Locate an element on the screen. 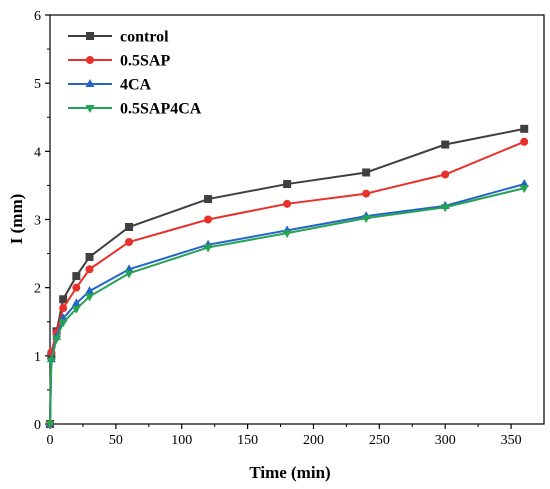 The width and height of the screenshot is (550, 489). x-tick-label: 0 is located at coordinates (50, 440).